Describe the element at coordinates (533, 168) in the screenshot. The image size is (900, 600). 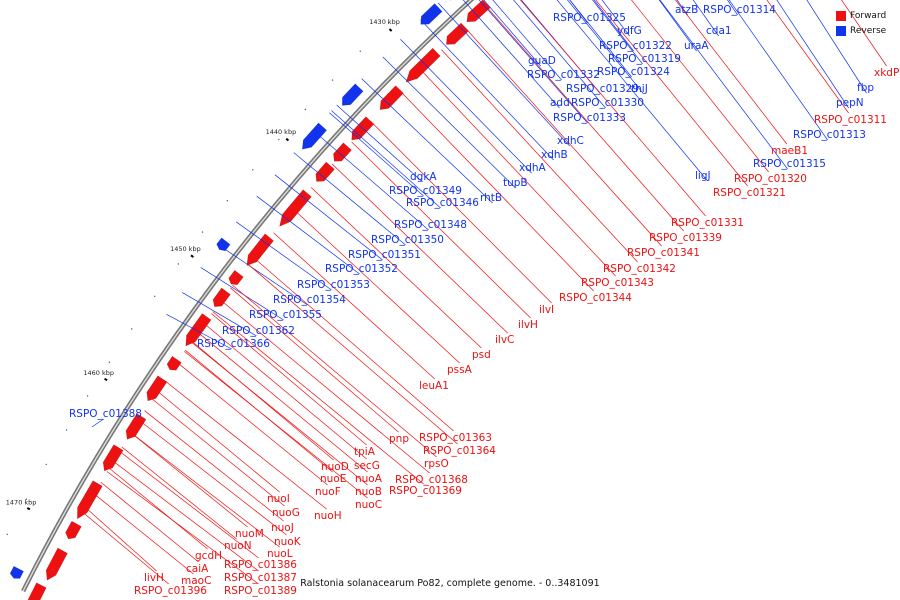
I see `reverse-gene-label: xdhA` at that location.